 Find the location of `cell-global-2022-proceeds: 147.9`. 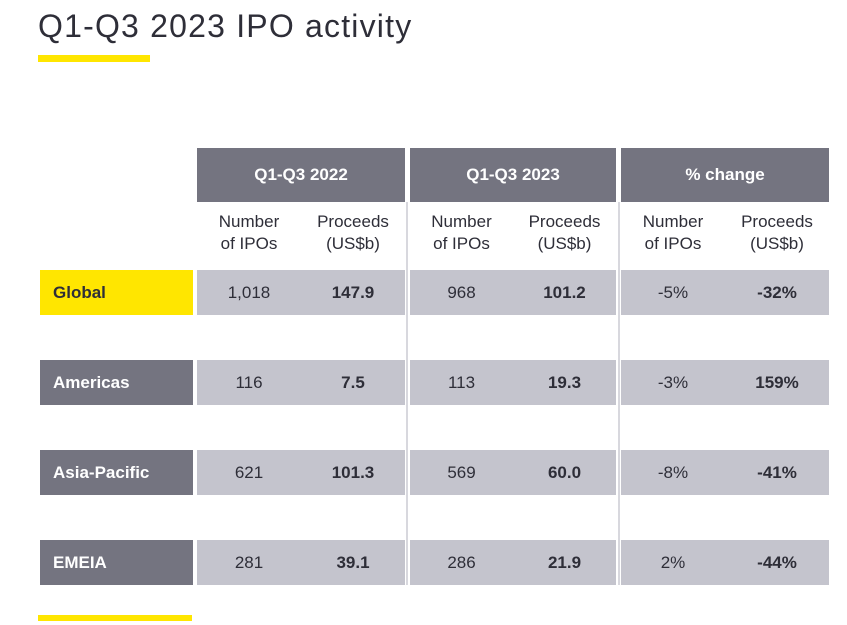

cell-global-2022-proceeds: 147.9 is located at coordinates (353, 292).